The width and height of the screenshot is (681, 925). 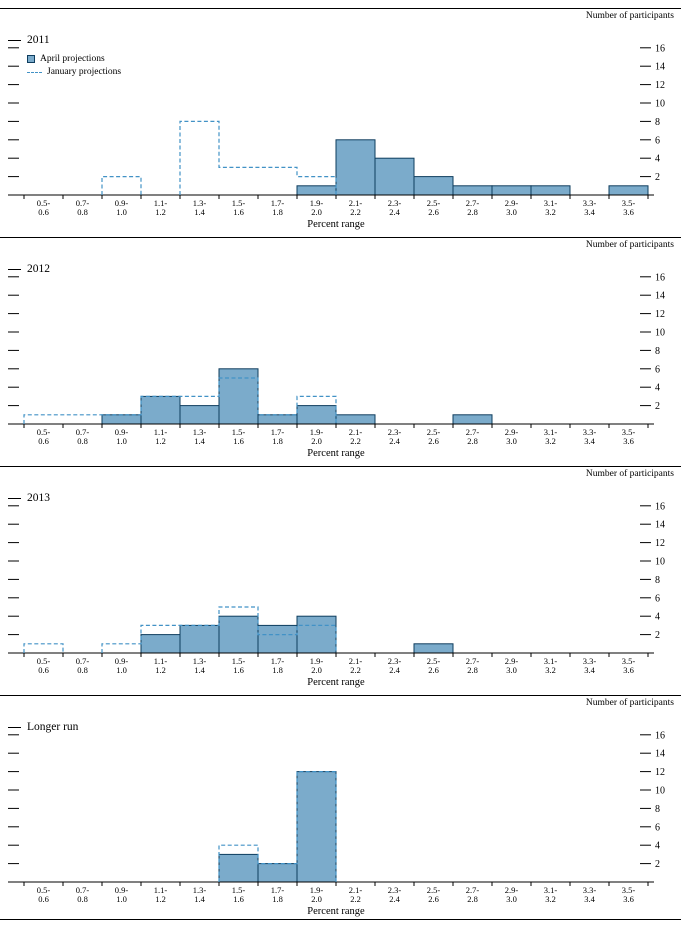 What do you see at coordinates (629, 474) in the screenshot?
I see `y-axis-title: Number of participants` at bounding box center [629, 474].